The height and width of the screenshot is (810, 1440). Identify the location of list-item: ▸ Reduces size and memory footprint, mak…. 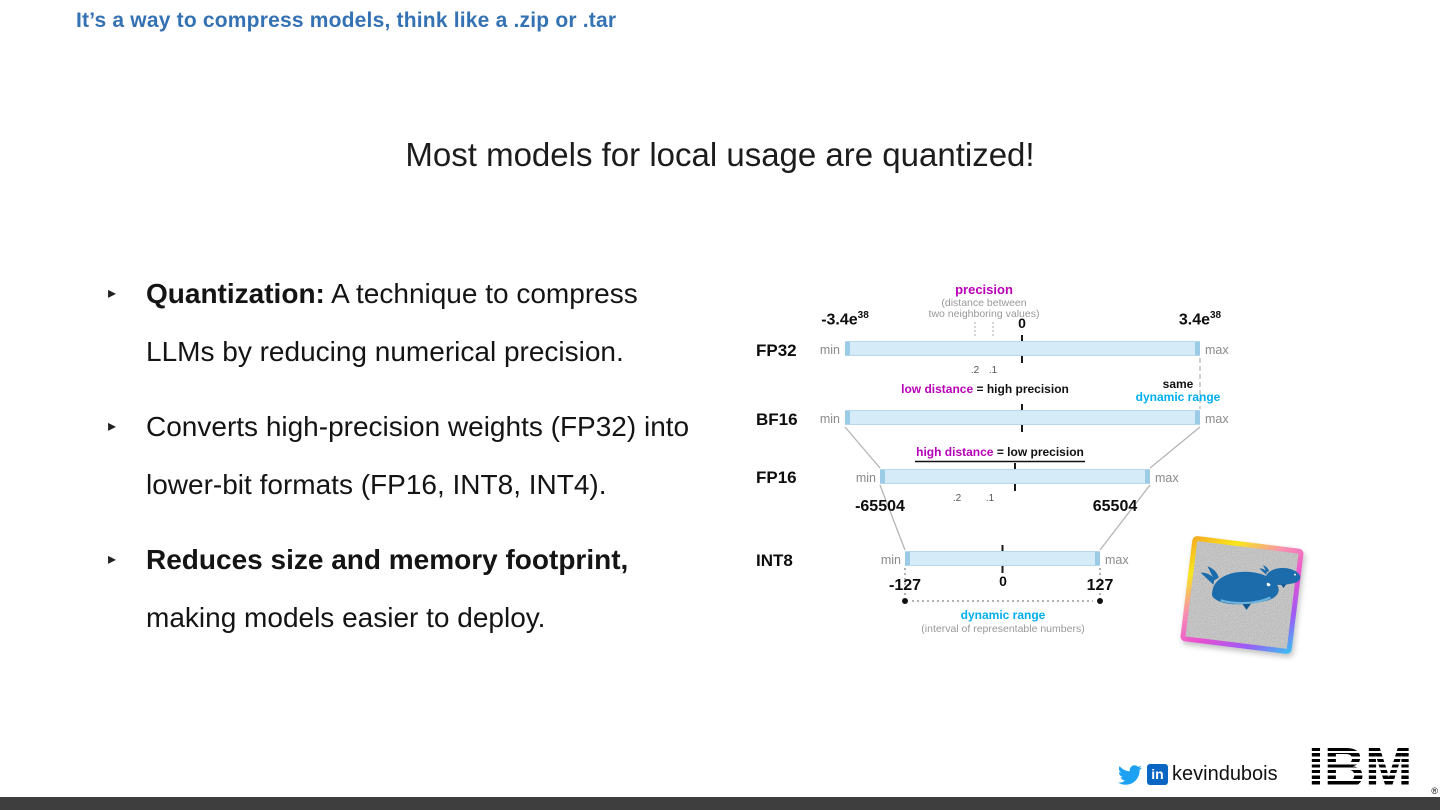
(400, 589).